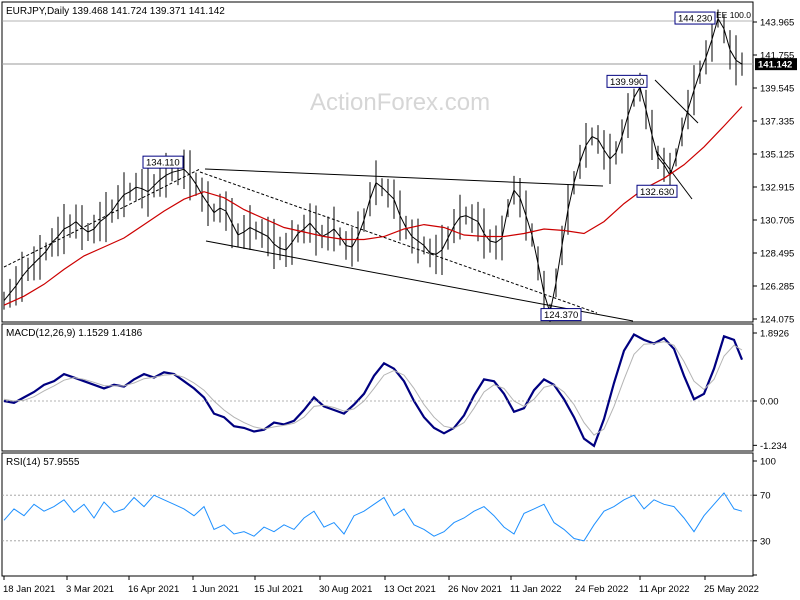 This screenshot has width=800, height=600. I want to click on level-label: 134.110, so click(163, 163).